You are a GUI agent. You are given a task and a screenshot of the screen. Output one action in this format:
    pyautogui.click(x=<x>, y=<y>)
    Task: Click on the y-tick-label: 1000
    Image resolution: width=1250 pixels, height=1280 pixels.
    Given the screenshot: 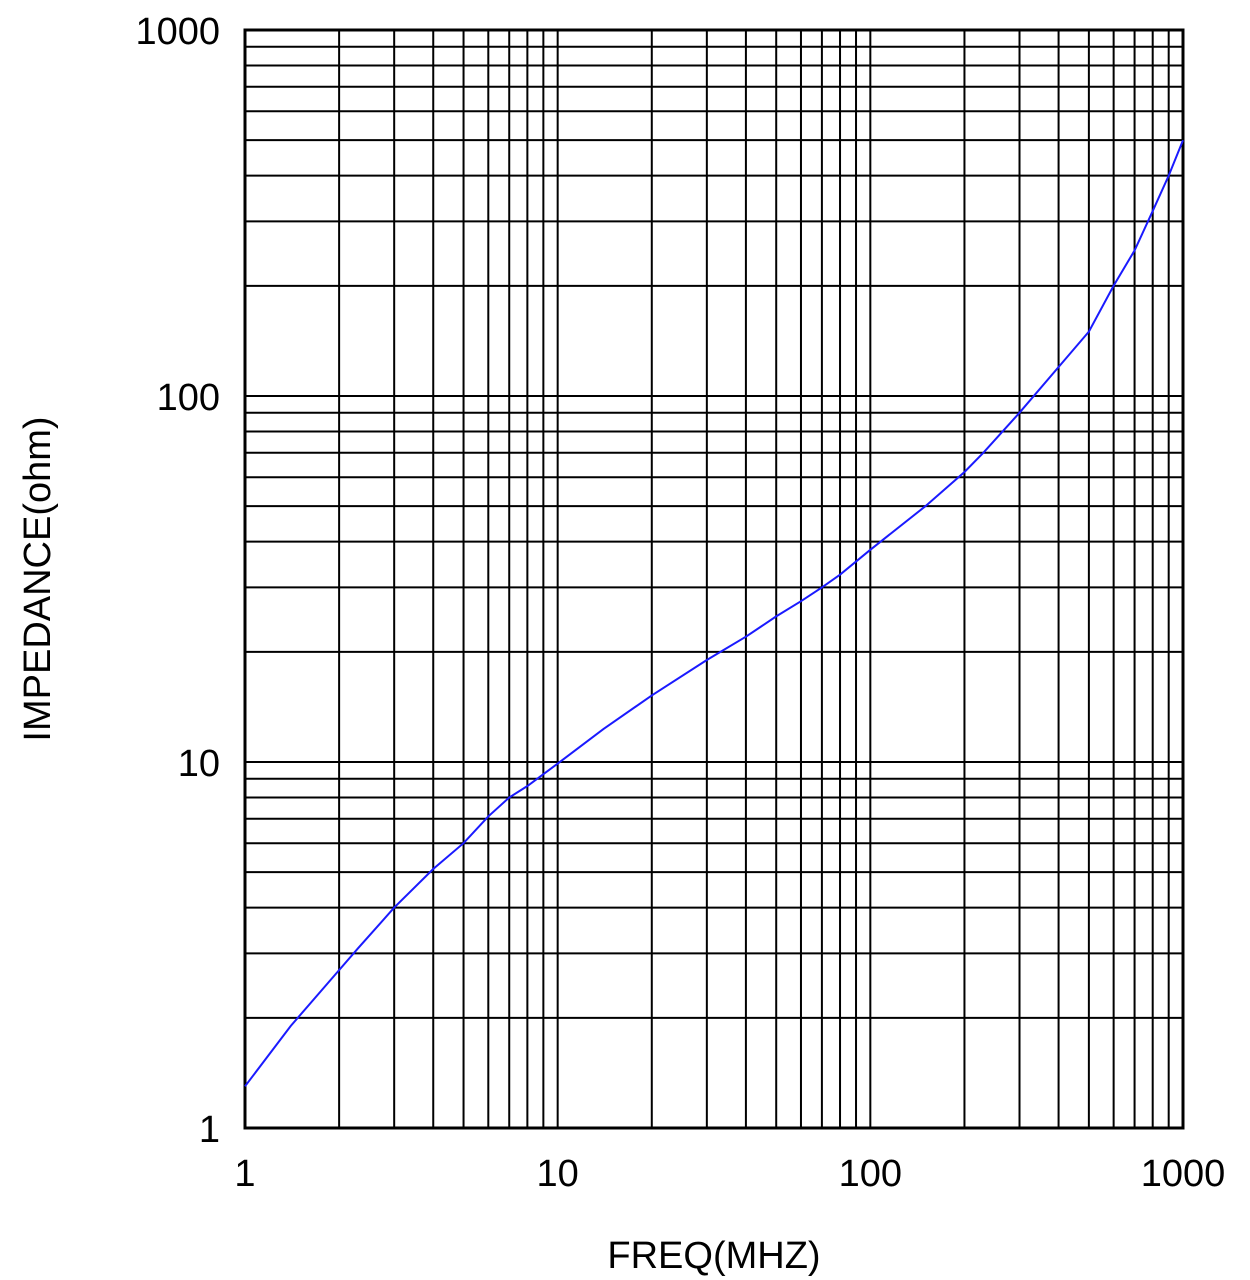 What is the action you would take?
    pyautogui.click(x=177, y=32)
    